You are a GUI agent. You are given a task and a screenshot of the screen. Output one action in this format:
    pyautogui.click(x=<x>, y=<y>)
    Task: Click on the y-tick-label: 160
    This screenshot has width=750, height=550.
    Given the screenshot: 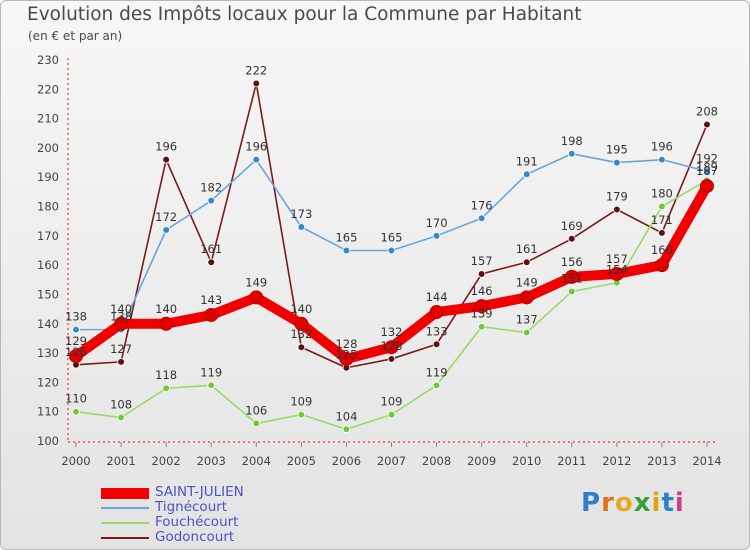 What is the action you would take?
    pyautogui.click(x=48, y=265)
    